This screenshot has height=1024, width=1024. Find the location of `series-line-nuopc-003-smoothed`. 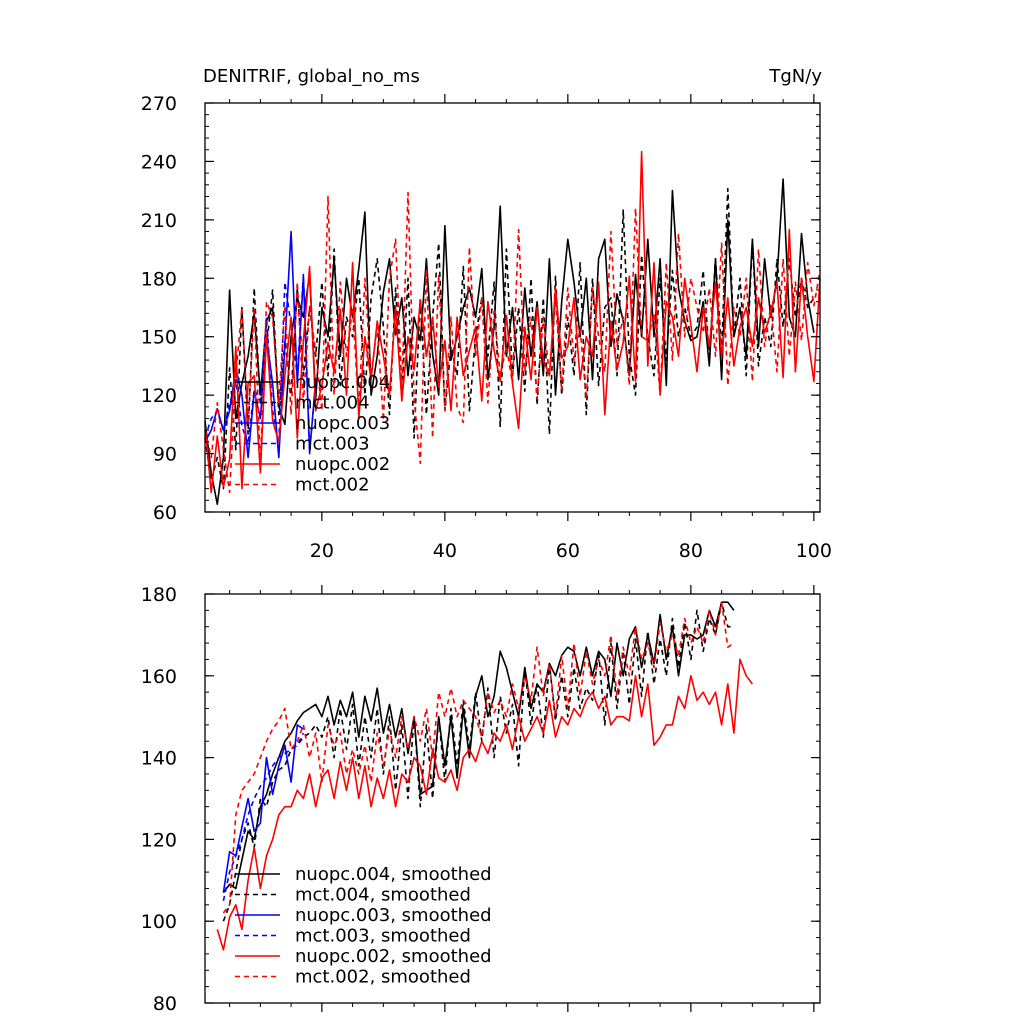

series-line-nuopc-003-smoothed is located at coordinates (263, 808).